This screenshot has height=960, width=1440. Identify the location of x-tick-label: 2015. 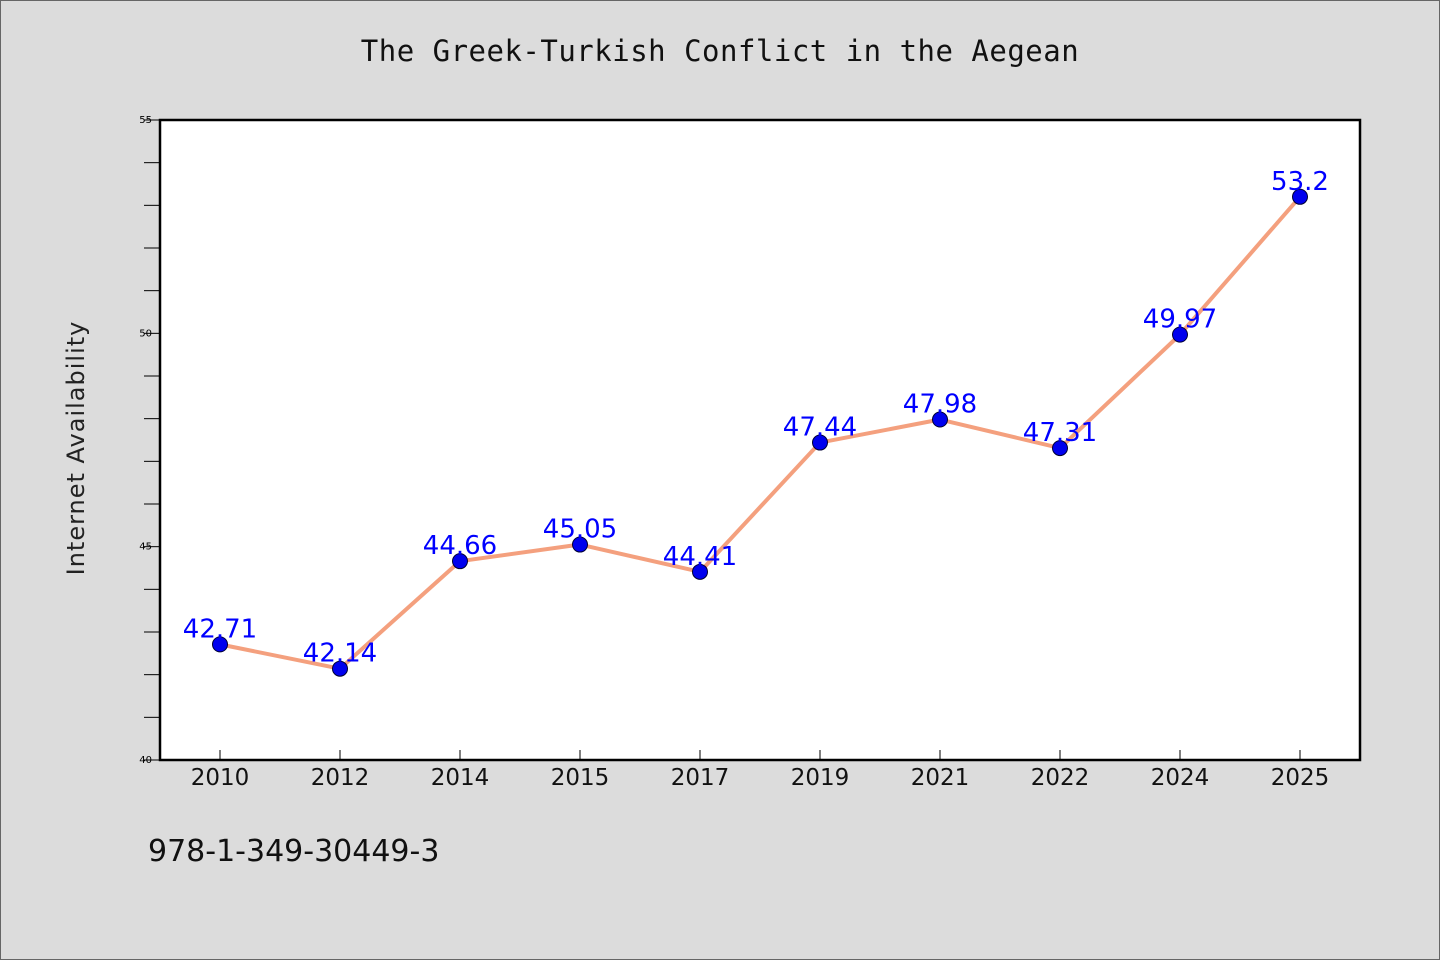
(580, 778).